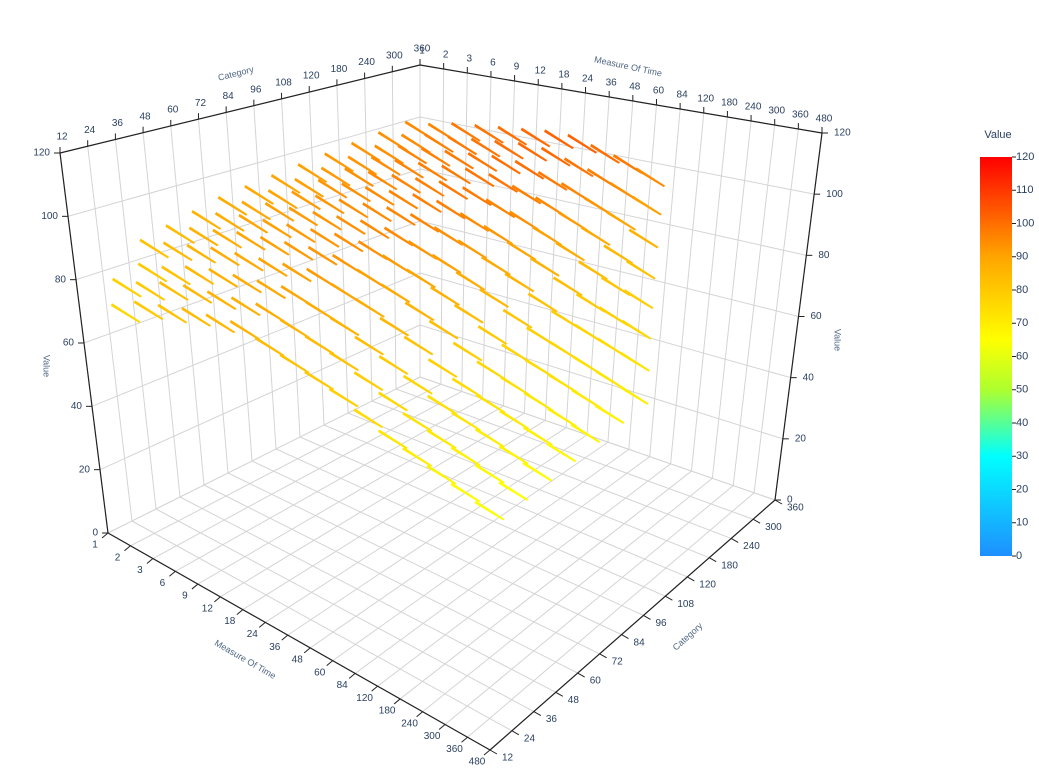 The height and width of the screenshot is (774, 1039). What do you see at coordinates (1022, 356) in the screenshot?
I see `colorbar-tick-label: 60` at bounding box center [1022, 356].